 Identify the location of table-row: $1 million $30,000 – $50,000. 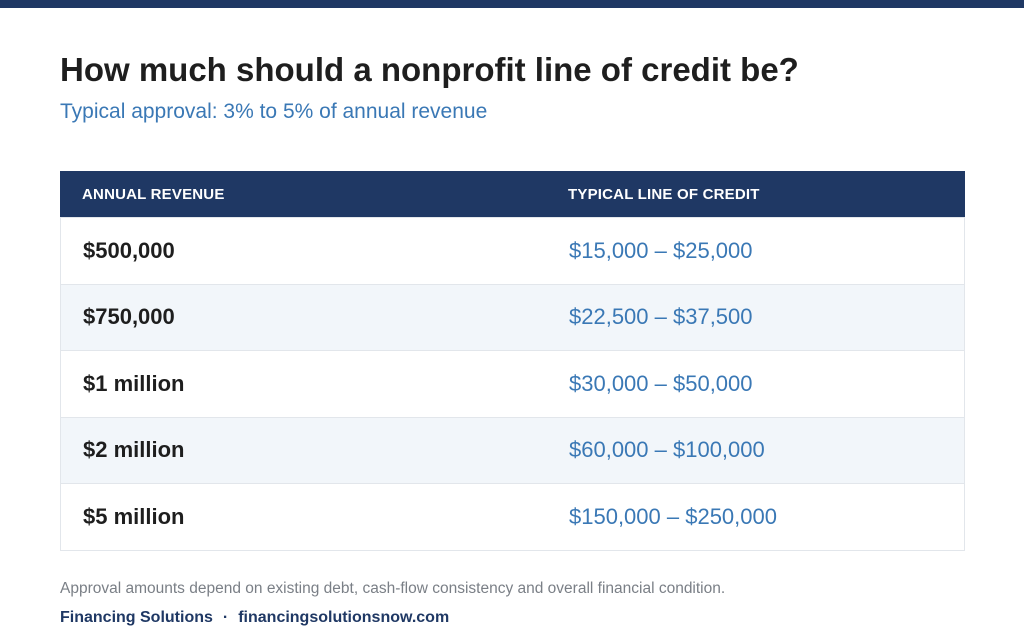
(512, 383).